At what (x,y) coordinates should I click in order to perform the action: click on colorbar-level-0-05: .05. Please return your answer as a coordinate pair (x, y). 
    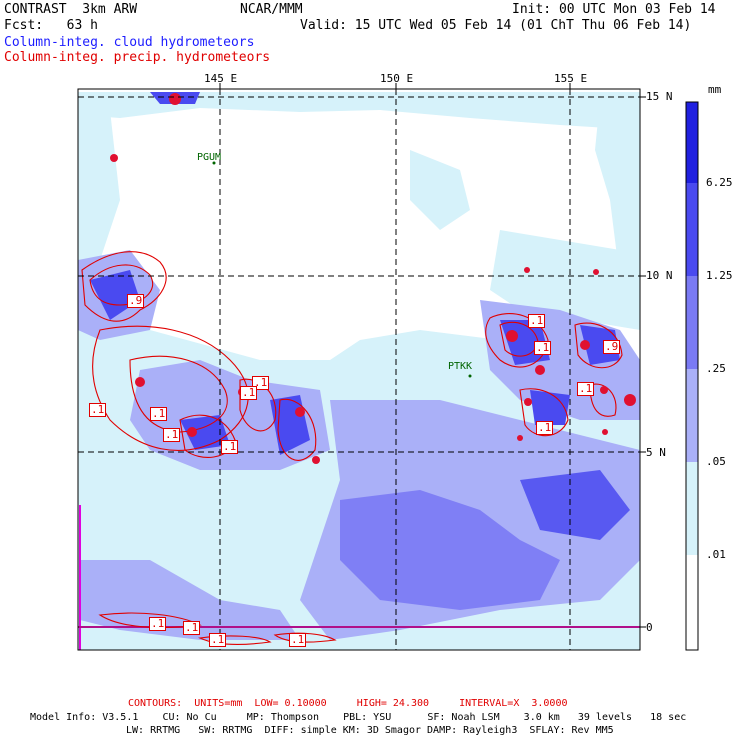
    Looking at the image, I should click on (716, 461).